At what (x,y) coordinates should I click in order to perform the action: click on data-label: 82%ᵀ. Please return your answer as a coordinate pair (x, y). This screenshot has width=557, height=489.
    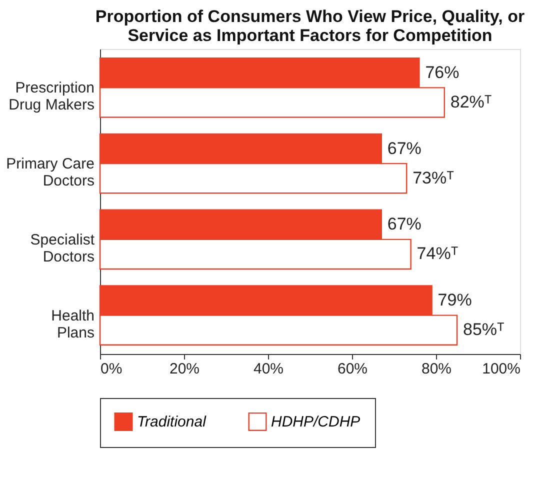
    Looking at the image, I should click on (471, 102).